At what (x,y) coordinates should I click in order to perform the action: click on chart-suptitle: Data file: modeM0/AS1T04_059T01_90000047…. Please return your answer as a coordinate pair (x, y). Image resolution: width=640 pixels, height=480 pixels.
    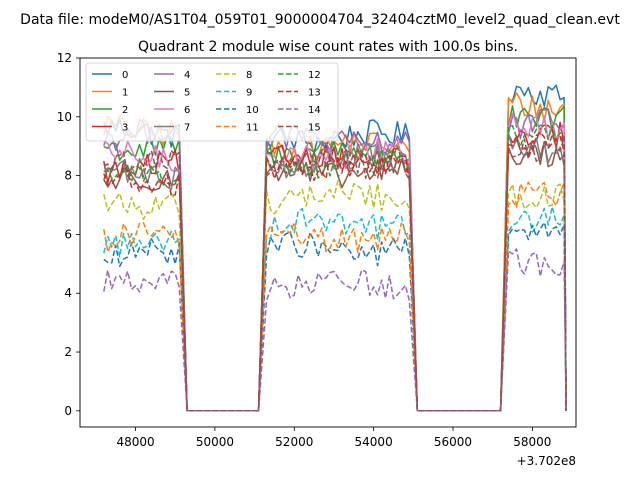
    Looking at the image, I should click on (320, 20).